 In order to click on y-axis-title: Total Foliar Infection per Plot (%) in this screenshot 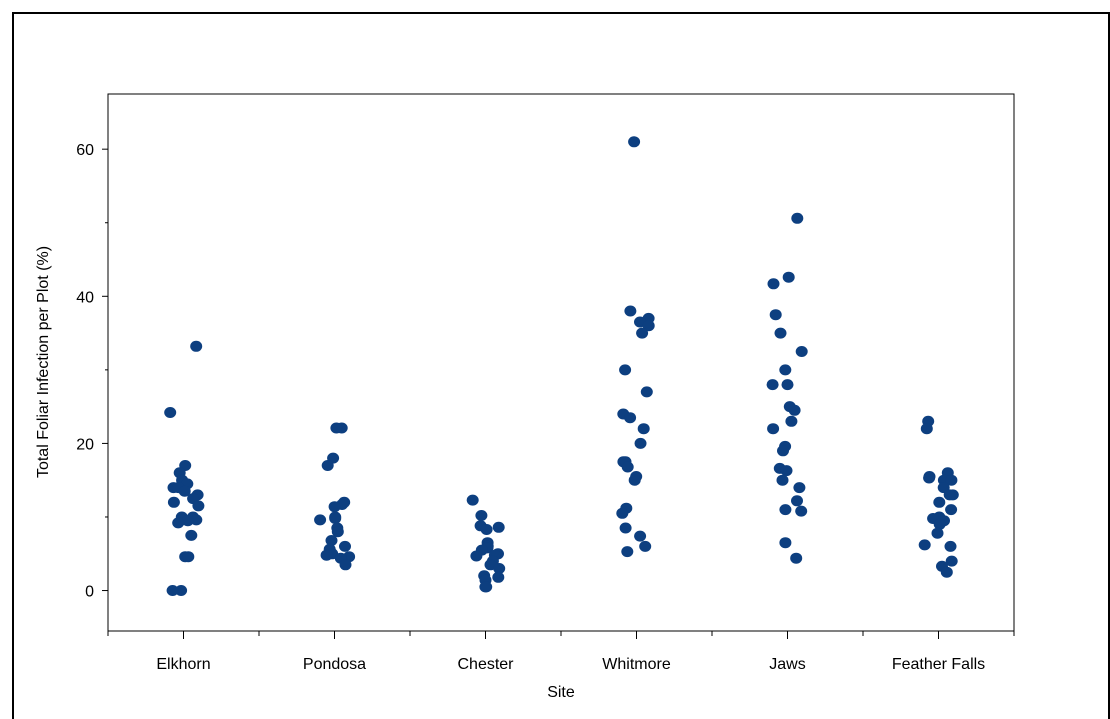, I will do `click(43, 362)`.